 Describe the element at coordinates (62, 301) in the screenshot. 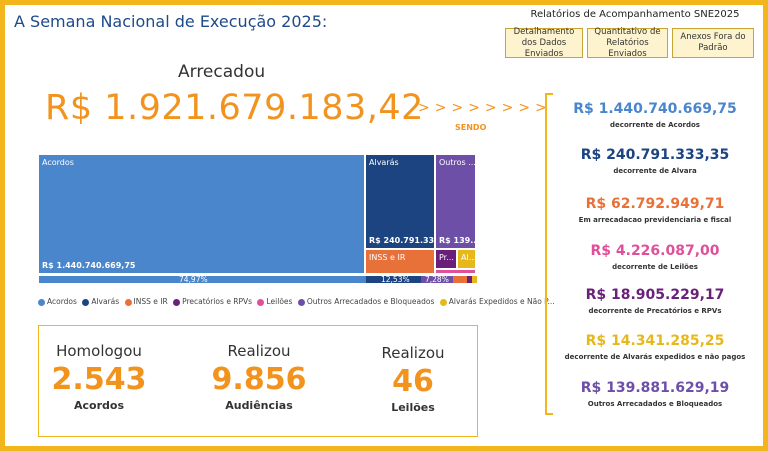

I see `legend-label: Acordos` at that location.